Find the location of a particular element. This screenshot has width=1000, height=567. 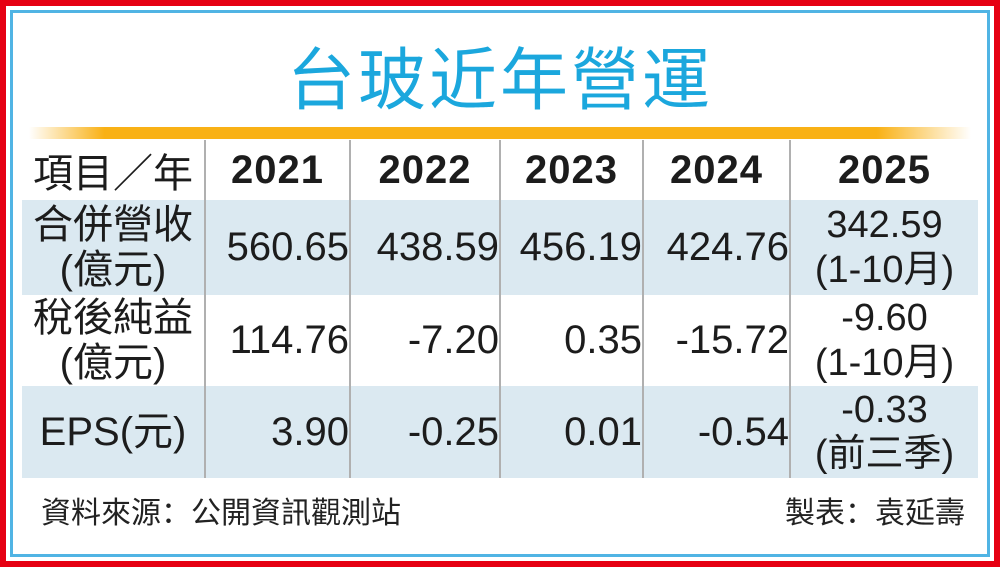

data-cell: -15.72 is located at coordinates (717, 340).